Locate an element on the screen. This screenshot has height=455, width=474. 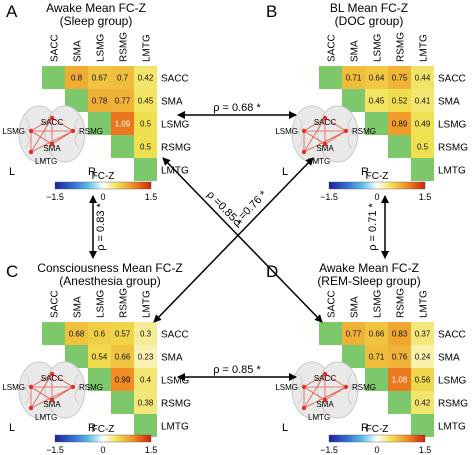
cell-value: 1.09 is located at coordinates (123, 124).